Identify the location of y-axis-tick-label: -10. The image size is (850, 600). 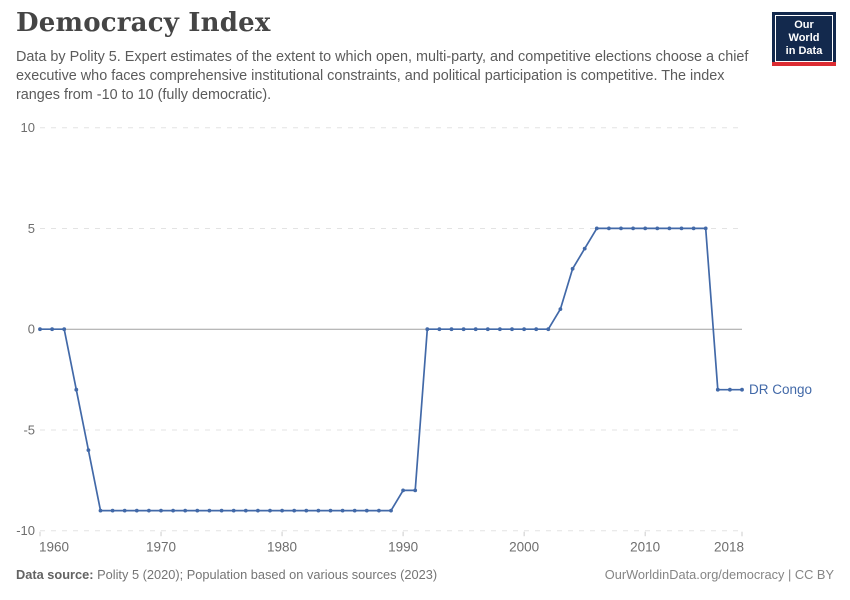
(25, 530).